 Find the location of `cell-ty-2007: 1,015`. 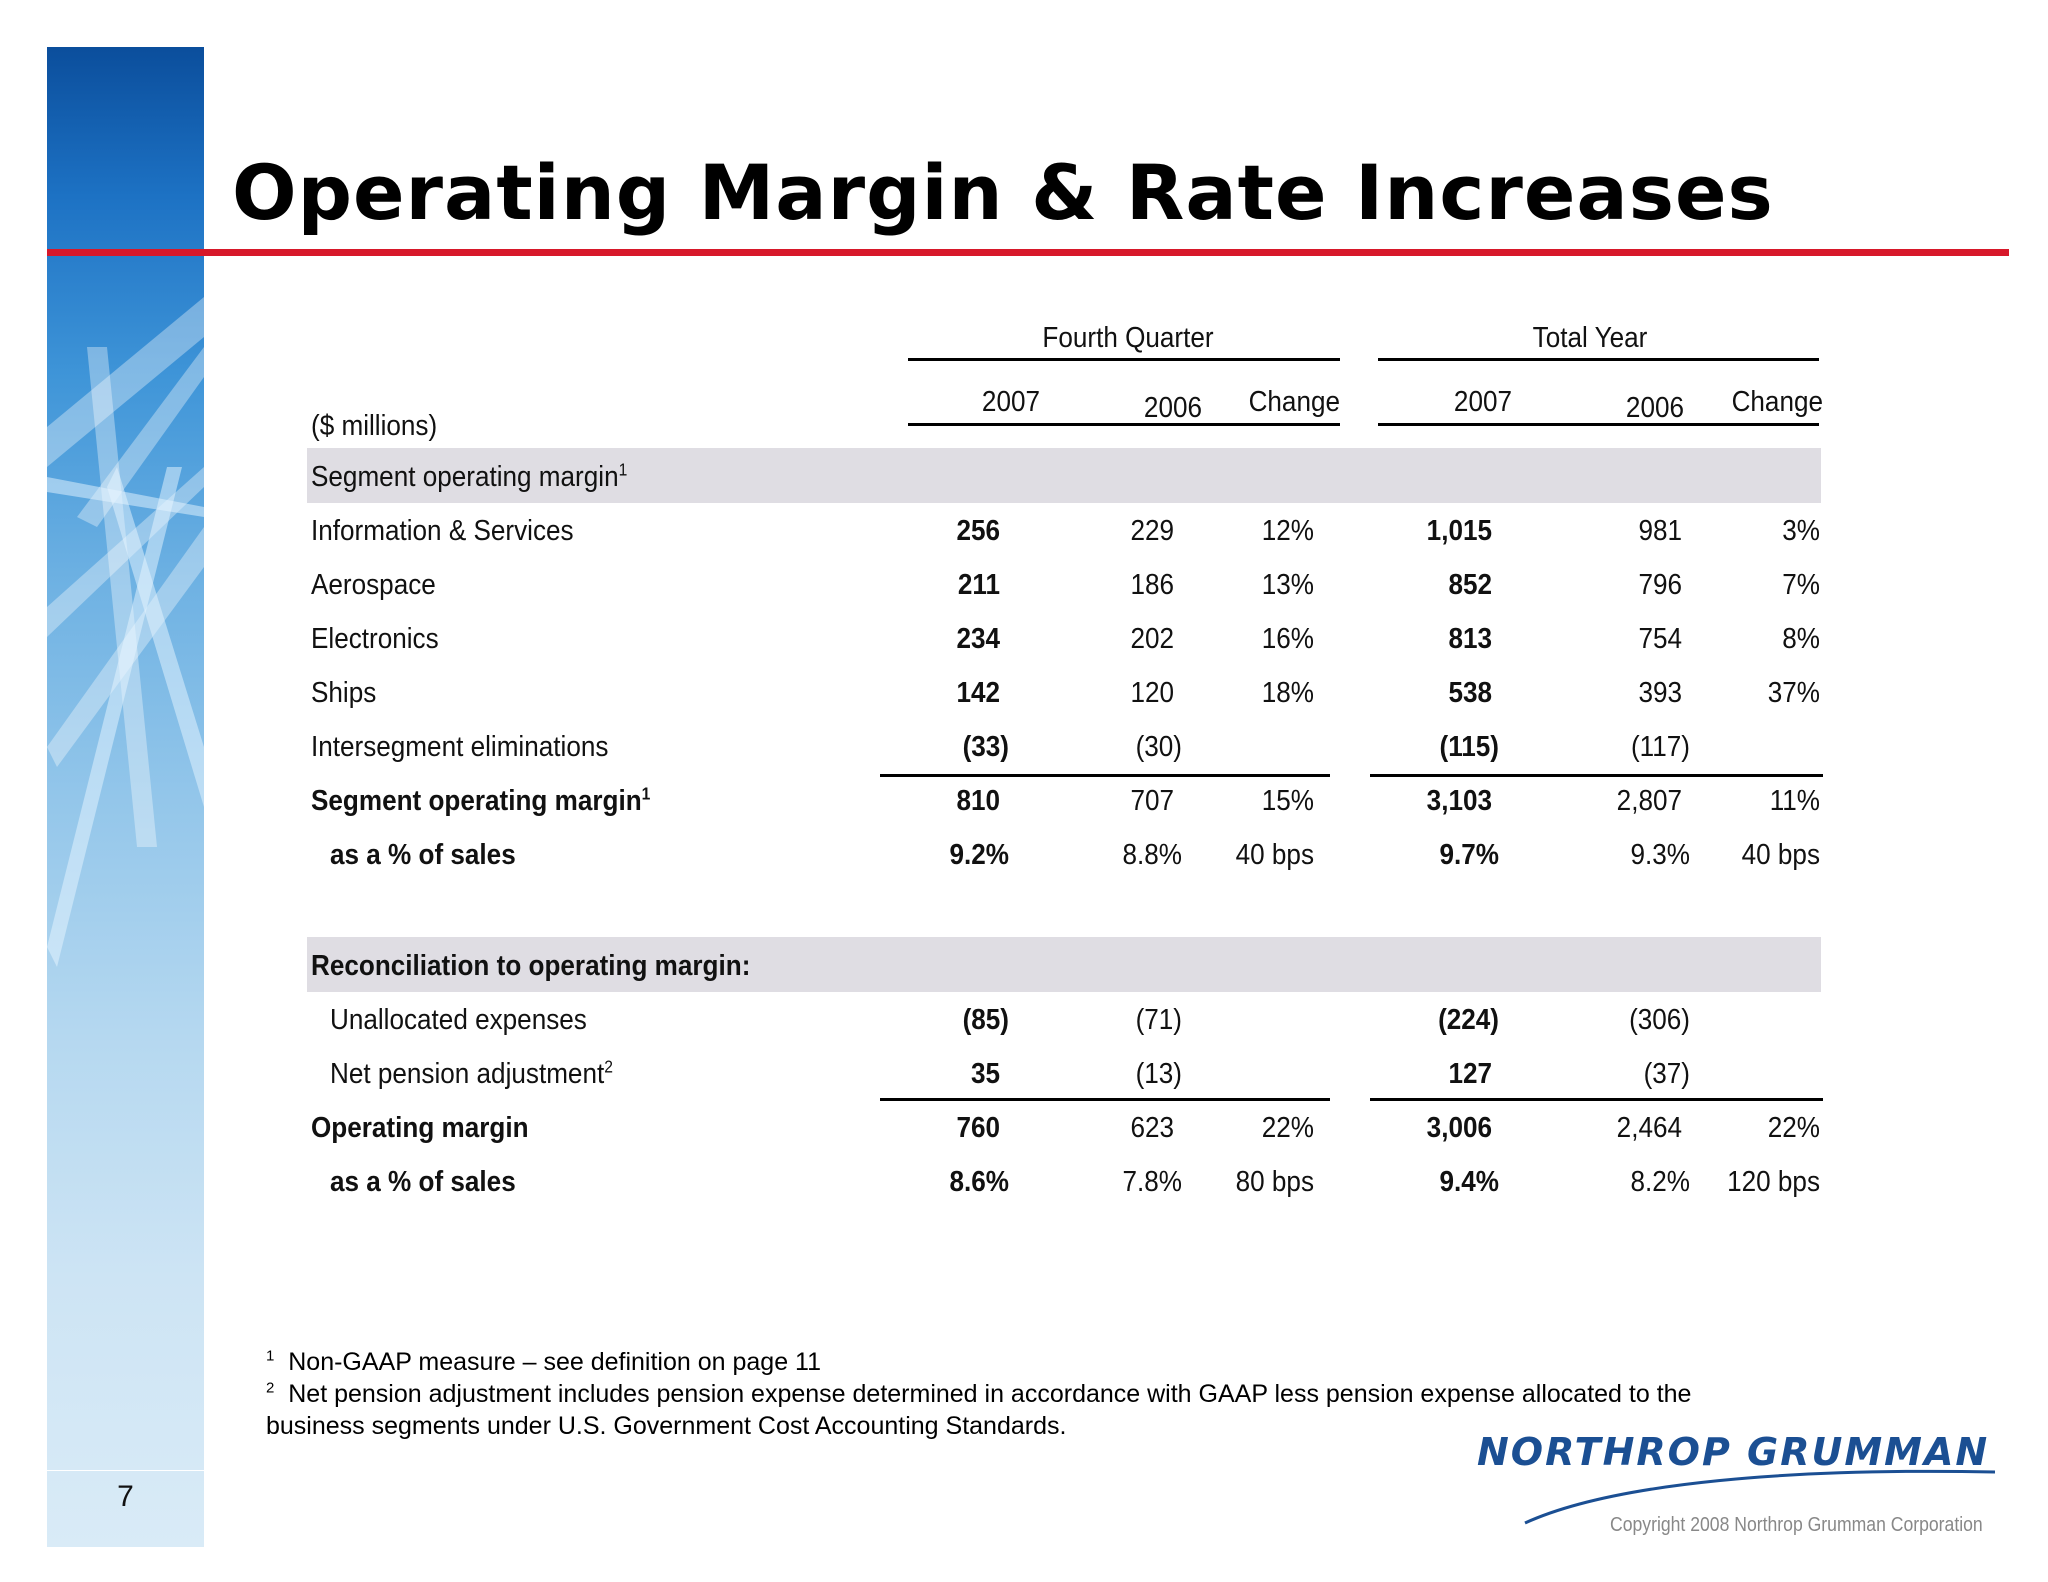

cell-ty-2007: 1,015 is located at coordinates (1459, 531).